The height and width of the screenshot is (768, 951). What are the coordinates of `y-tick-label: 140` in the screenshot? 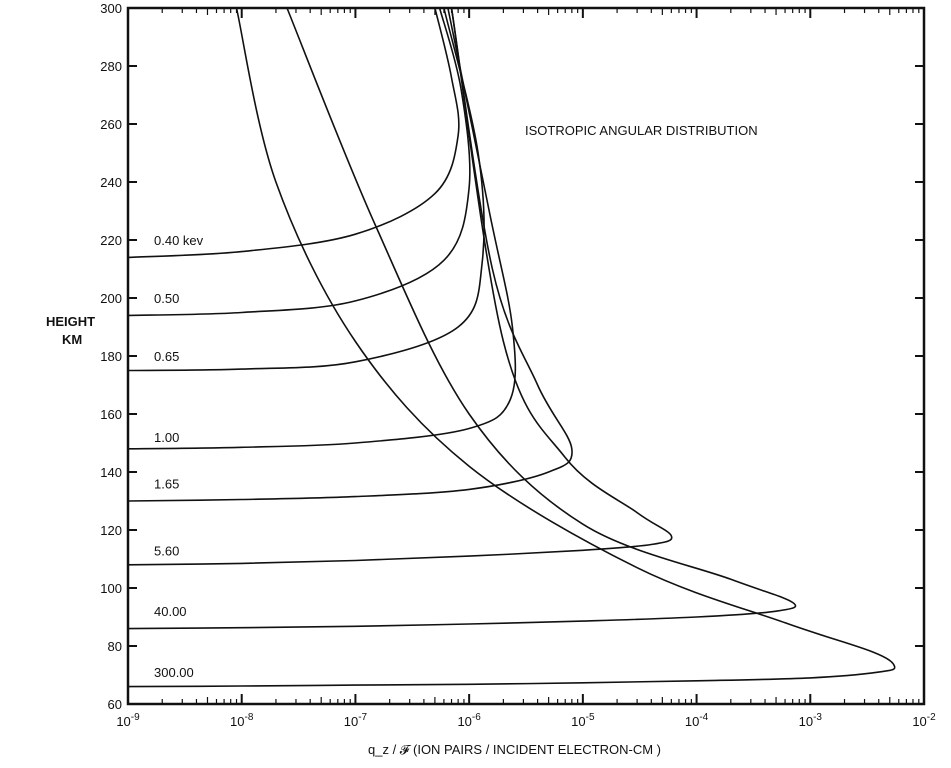 It's located at (111, 472).